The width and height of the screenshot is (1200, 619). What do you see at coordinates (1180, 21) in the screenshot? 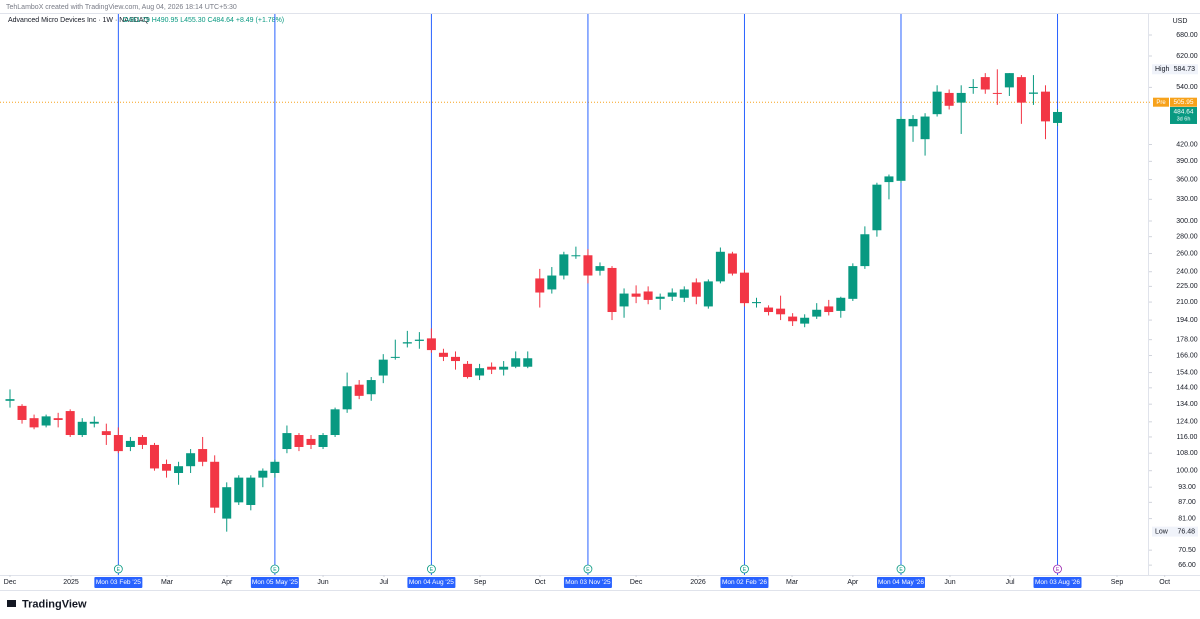
I see `currency: USD` at bounding box center [1180, 21].